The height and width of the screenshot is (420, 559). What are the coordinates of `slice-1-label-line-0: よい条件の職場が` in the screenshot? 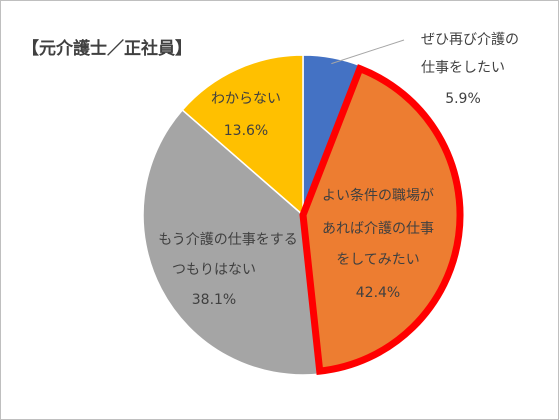 It's located at (378, 195).